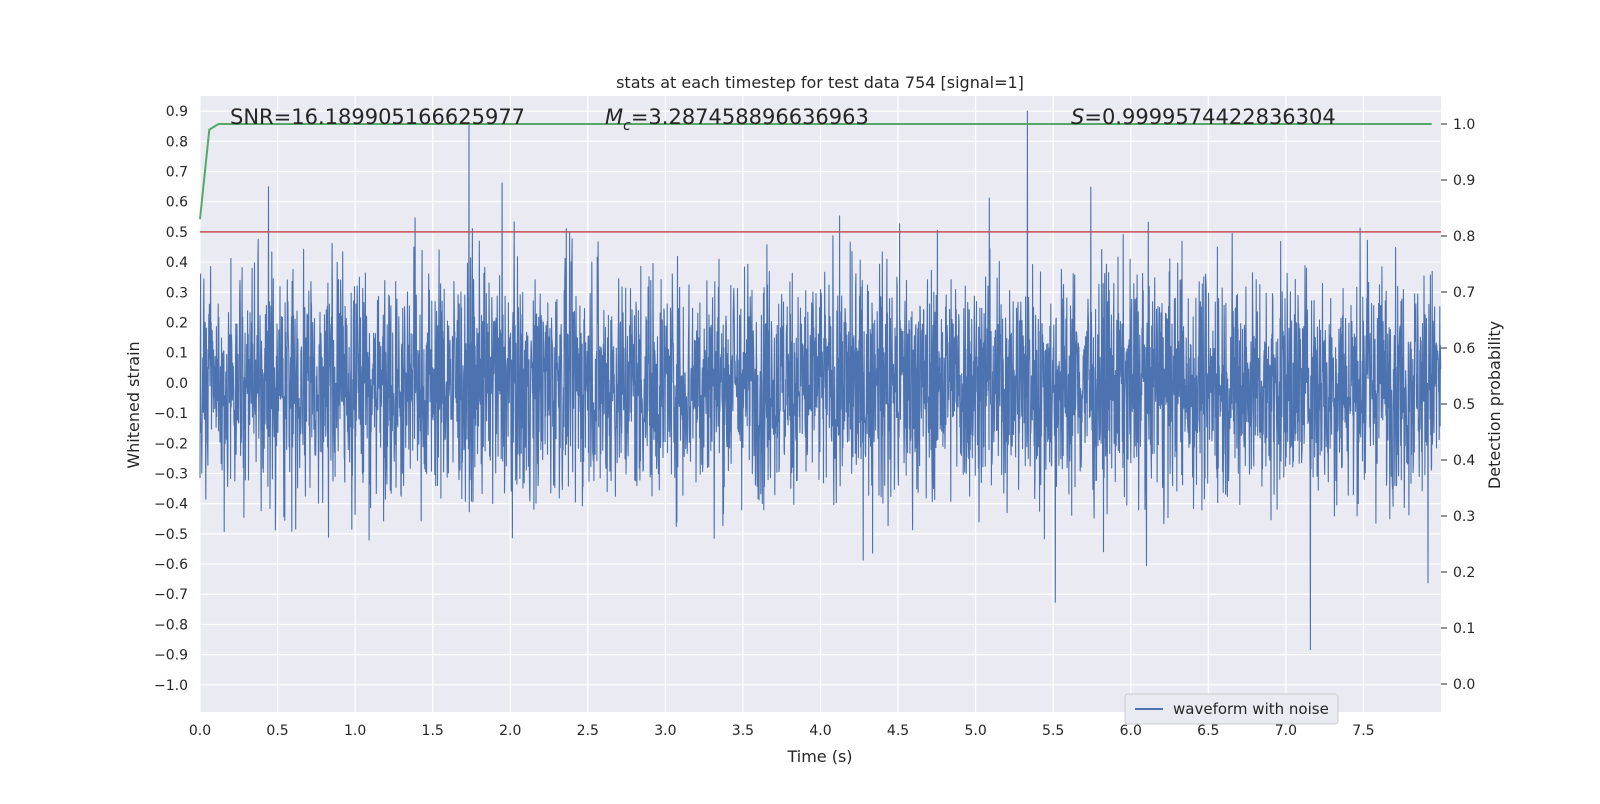 The height and width of the screenshot is (804, 1600). Describe the element at coordinates (171, 656) in the screenshot. I see `y-left-tick-label: −0.9` at that location.